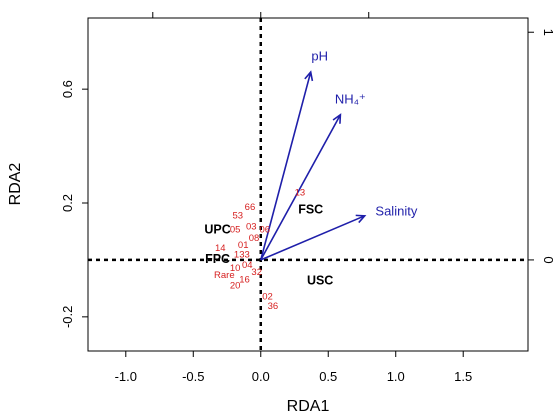 The width and height of the screenshot is (553, 418). Describe the element at coordinates (220, 248) in the screenshot. I see `species-label: 14` at that location.